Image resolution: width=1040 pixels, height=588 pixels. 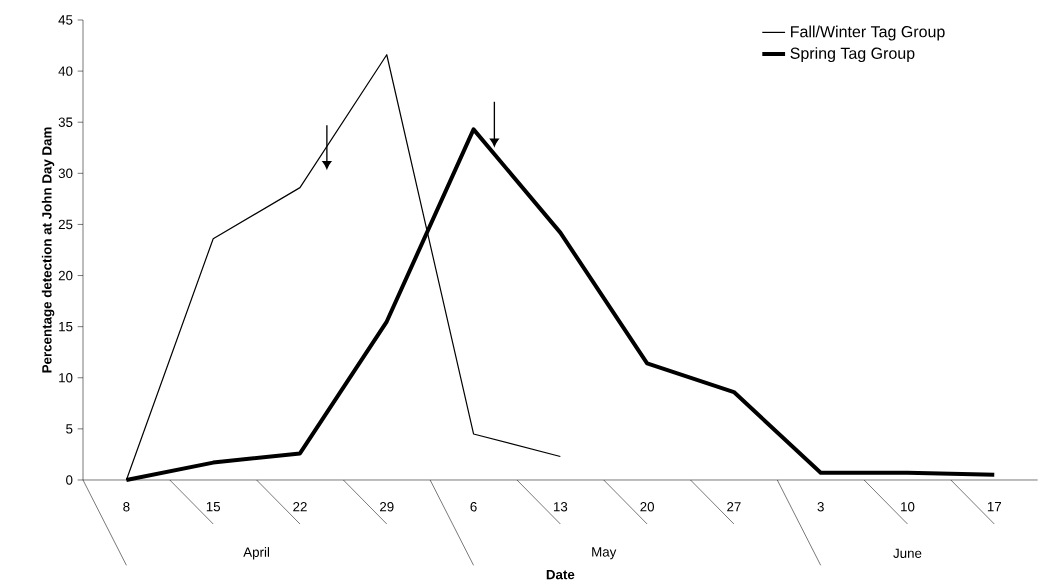 I want to click on x-tick-label: 29, so click(x=387, y=507).